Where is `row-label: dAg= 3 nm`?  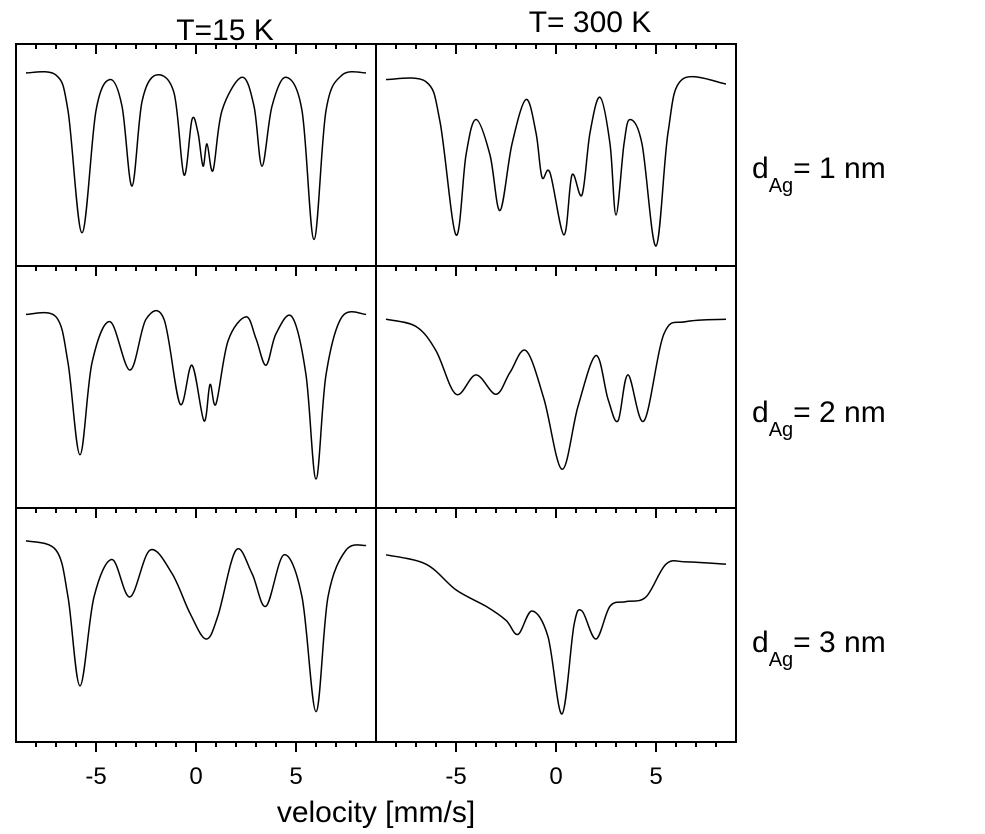
row-label: dAg= 3 nm is located at coordinates (819, 648).